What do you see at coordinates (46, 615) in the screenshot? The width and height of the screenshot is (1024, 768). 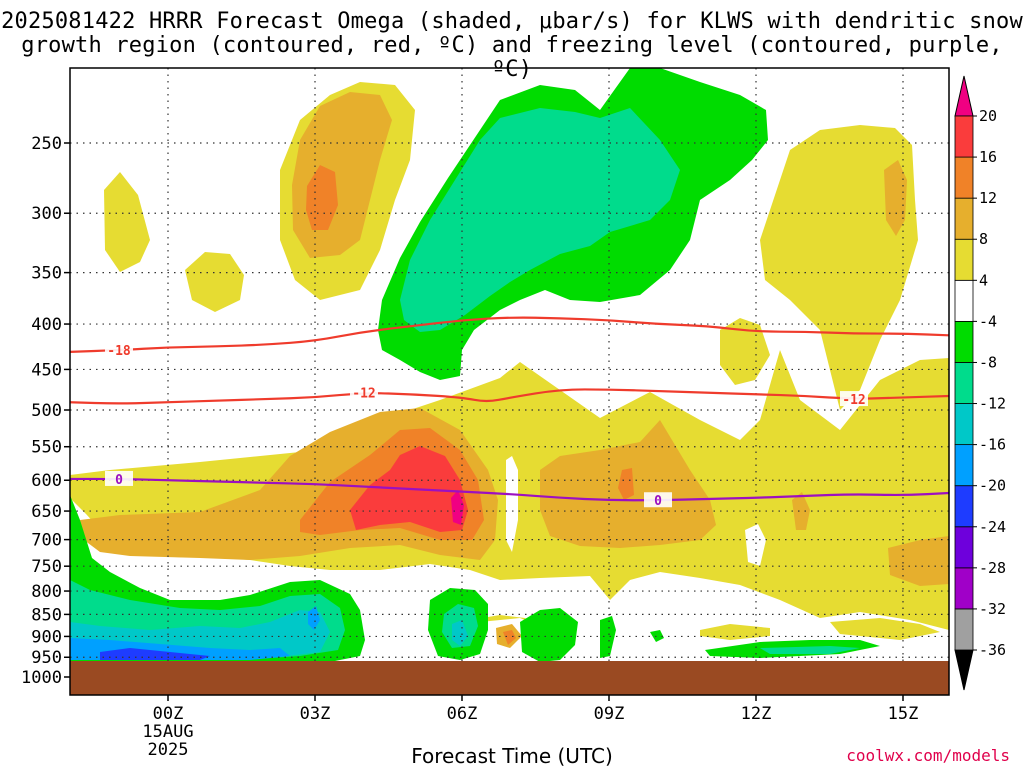 I see `y-tick-label: 850` at bounding box center [46, 615].